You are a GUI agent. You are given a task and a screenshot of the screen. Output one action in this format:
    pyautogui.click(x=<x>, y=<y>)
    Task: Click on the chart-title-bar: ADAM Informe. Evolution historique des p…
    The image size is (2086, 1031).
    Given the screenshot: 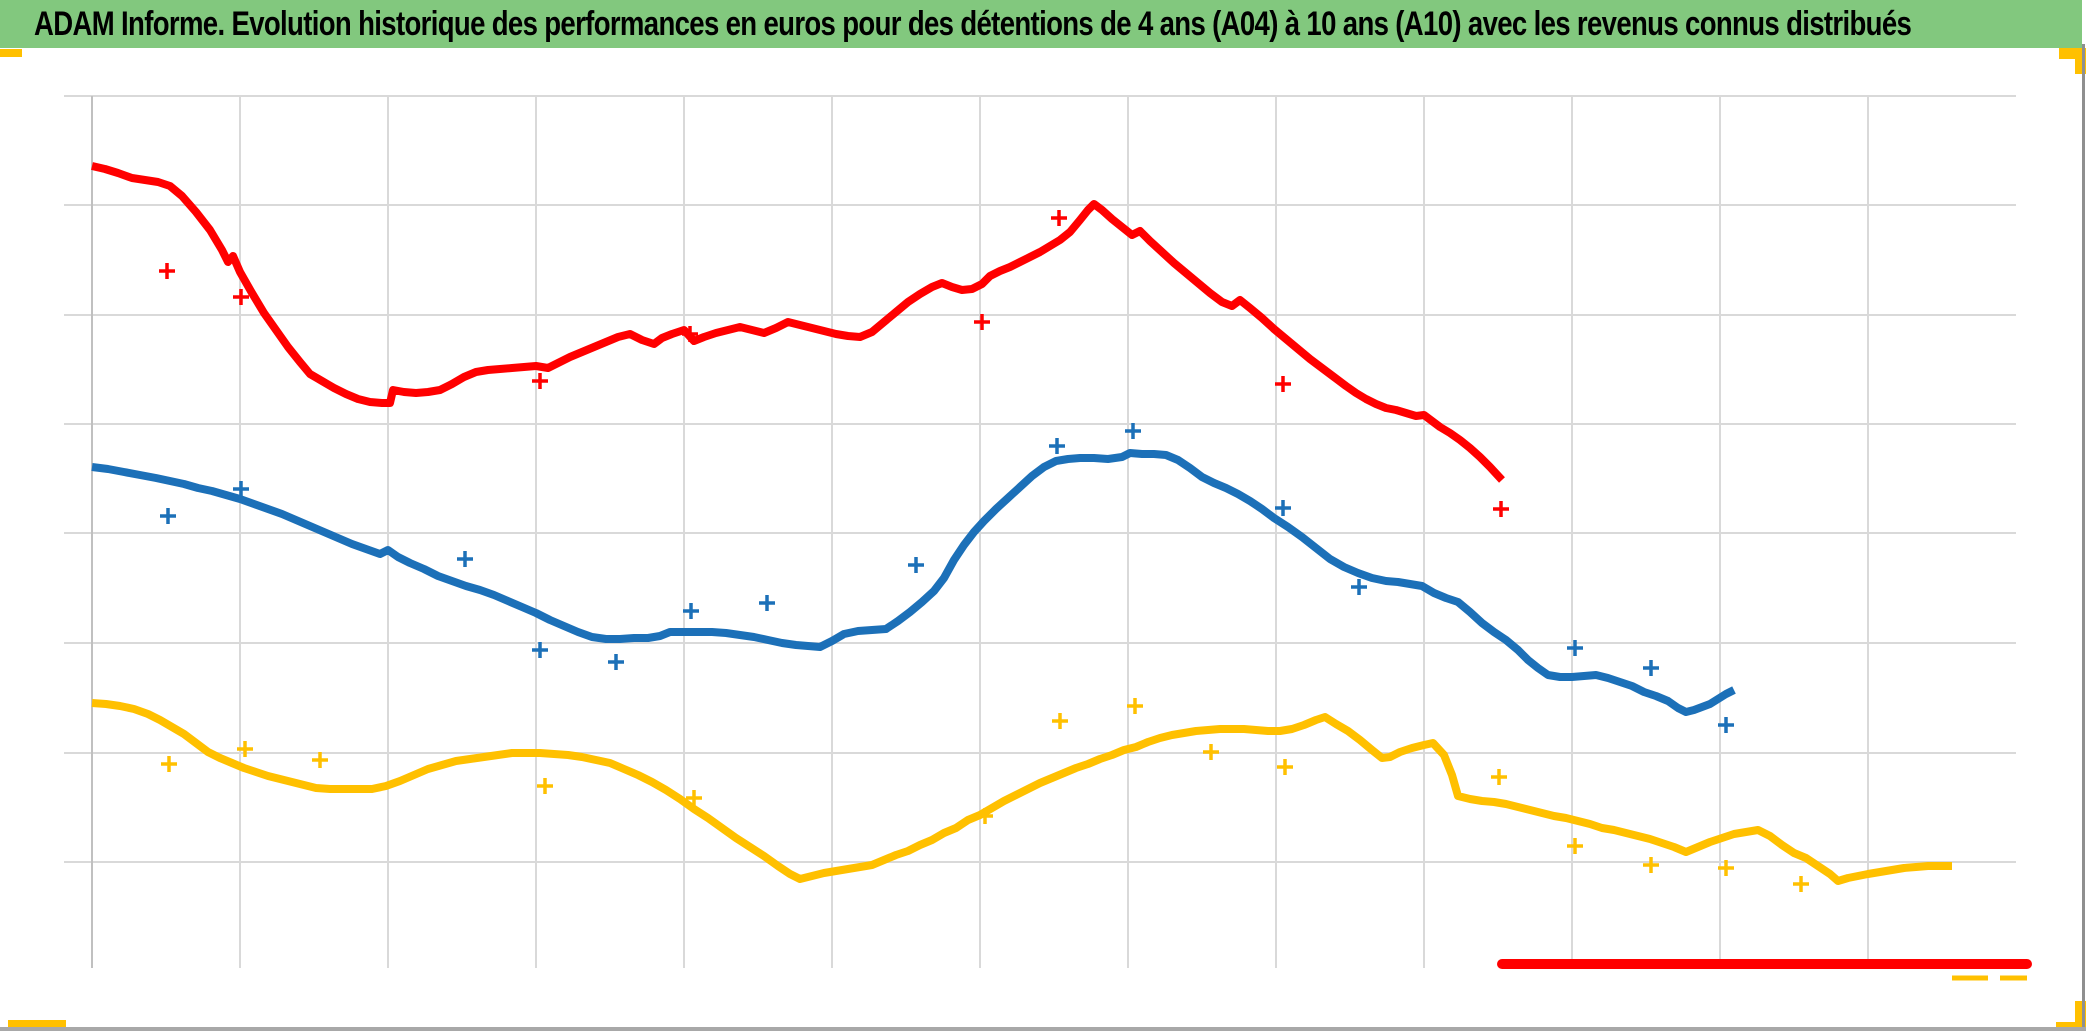 What is the action you would take?
    pyautogui.click(x=1041, y=24)
    